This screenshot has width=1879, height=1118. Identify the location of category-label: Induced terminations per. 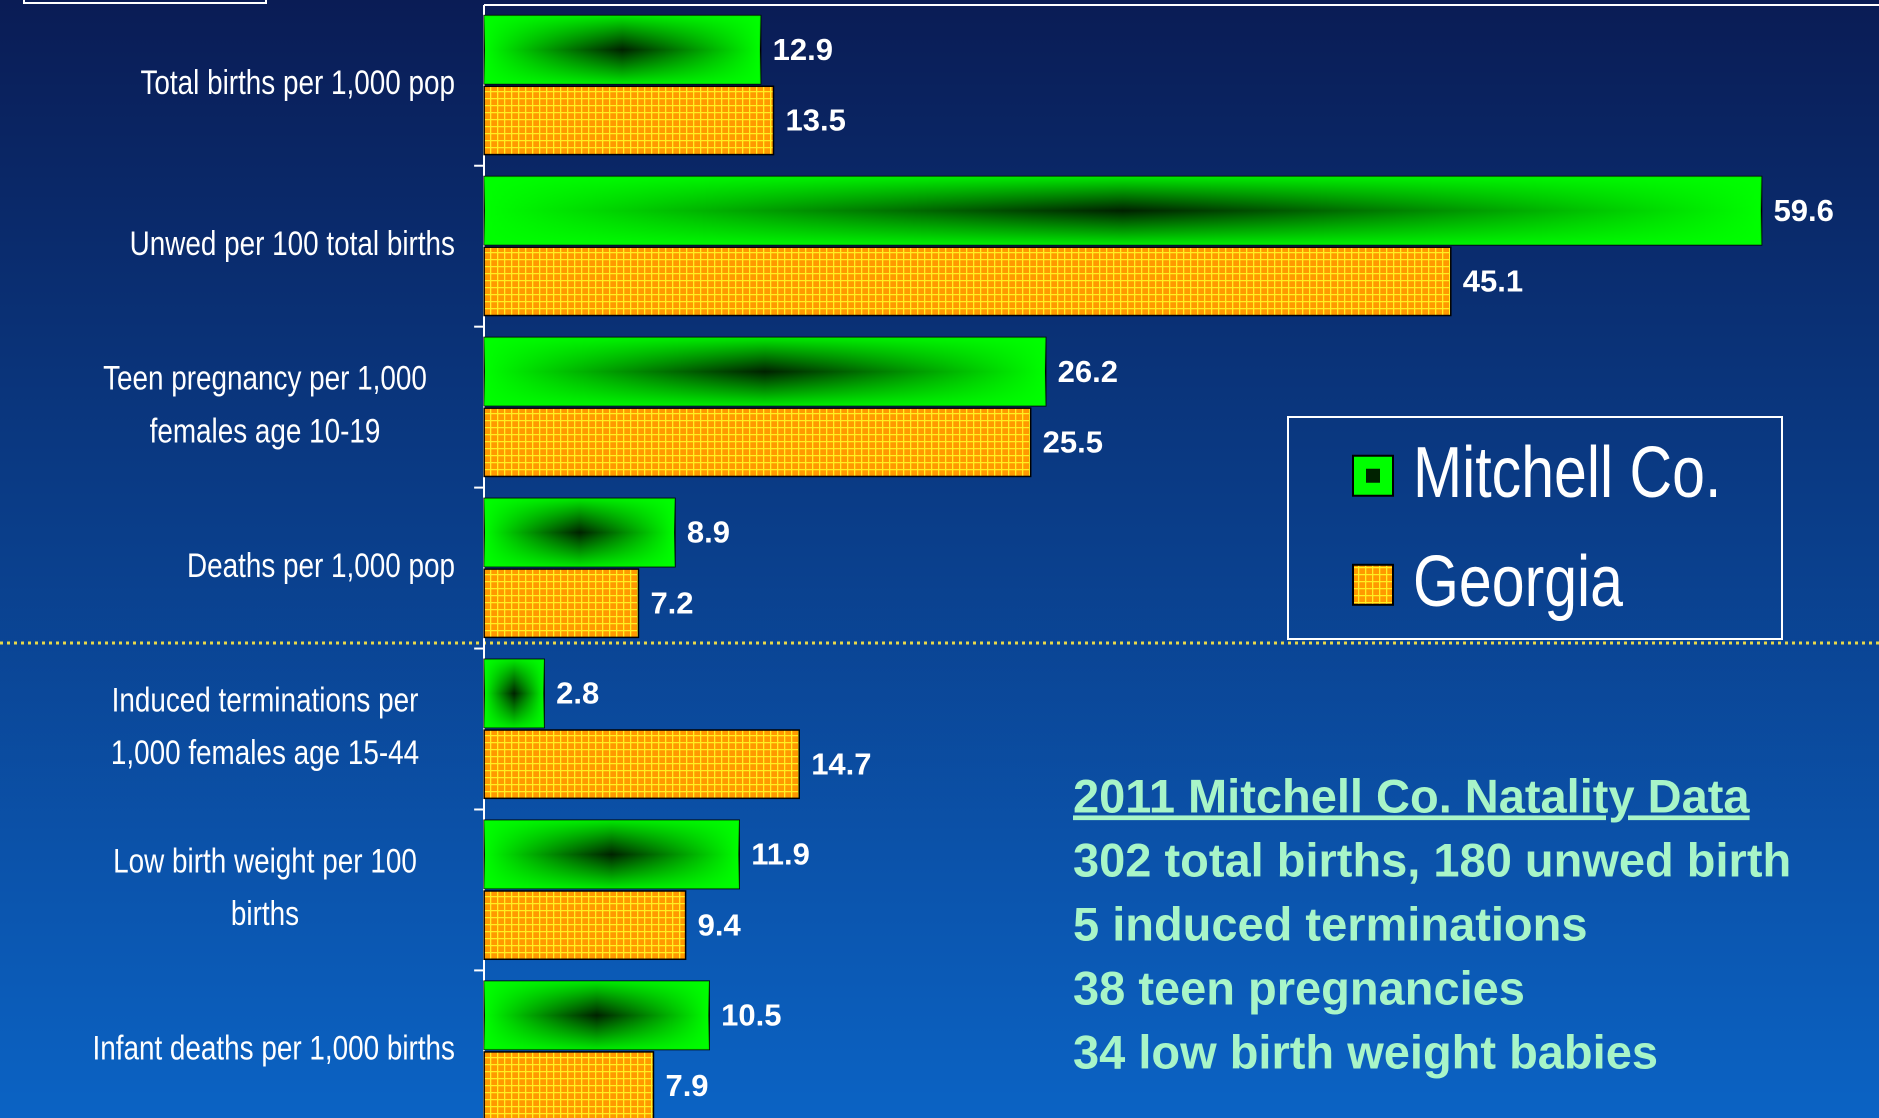
(265, 700).